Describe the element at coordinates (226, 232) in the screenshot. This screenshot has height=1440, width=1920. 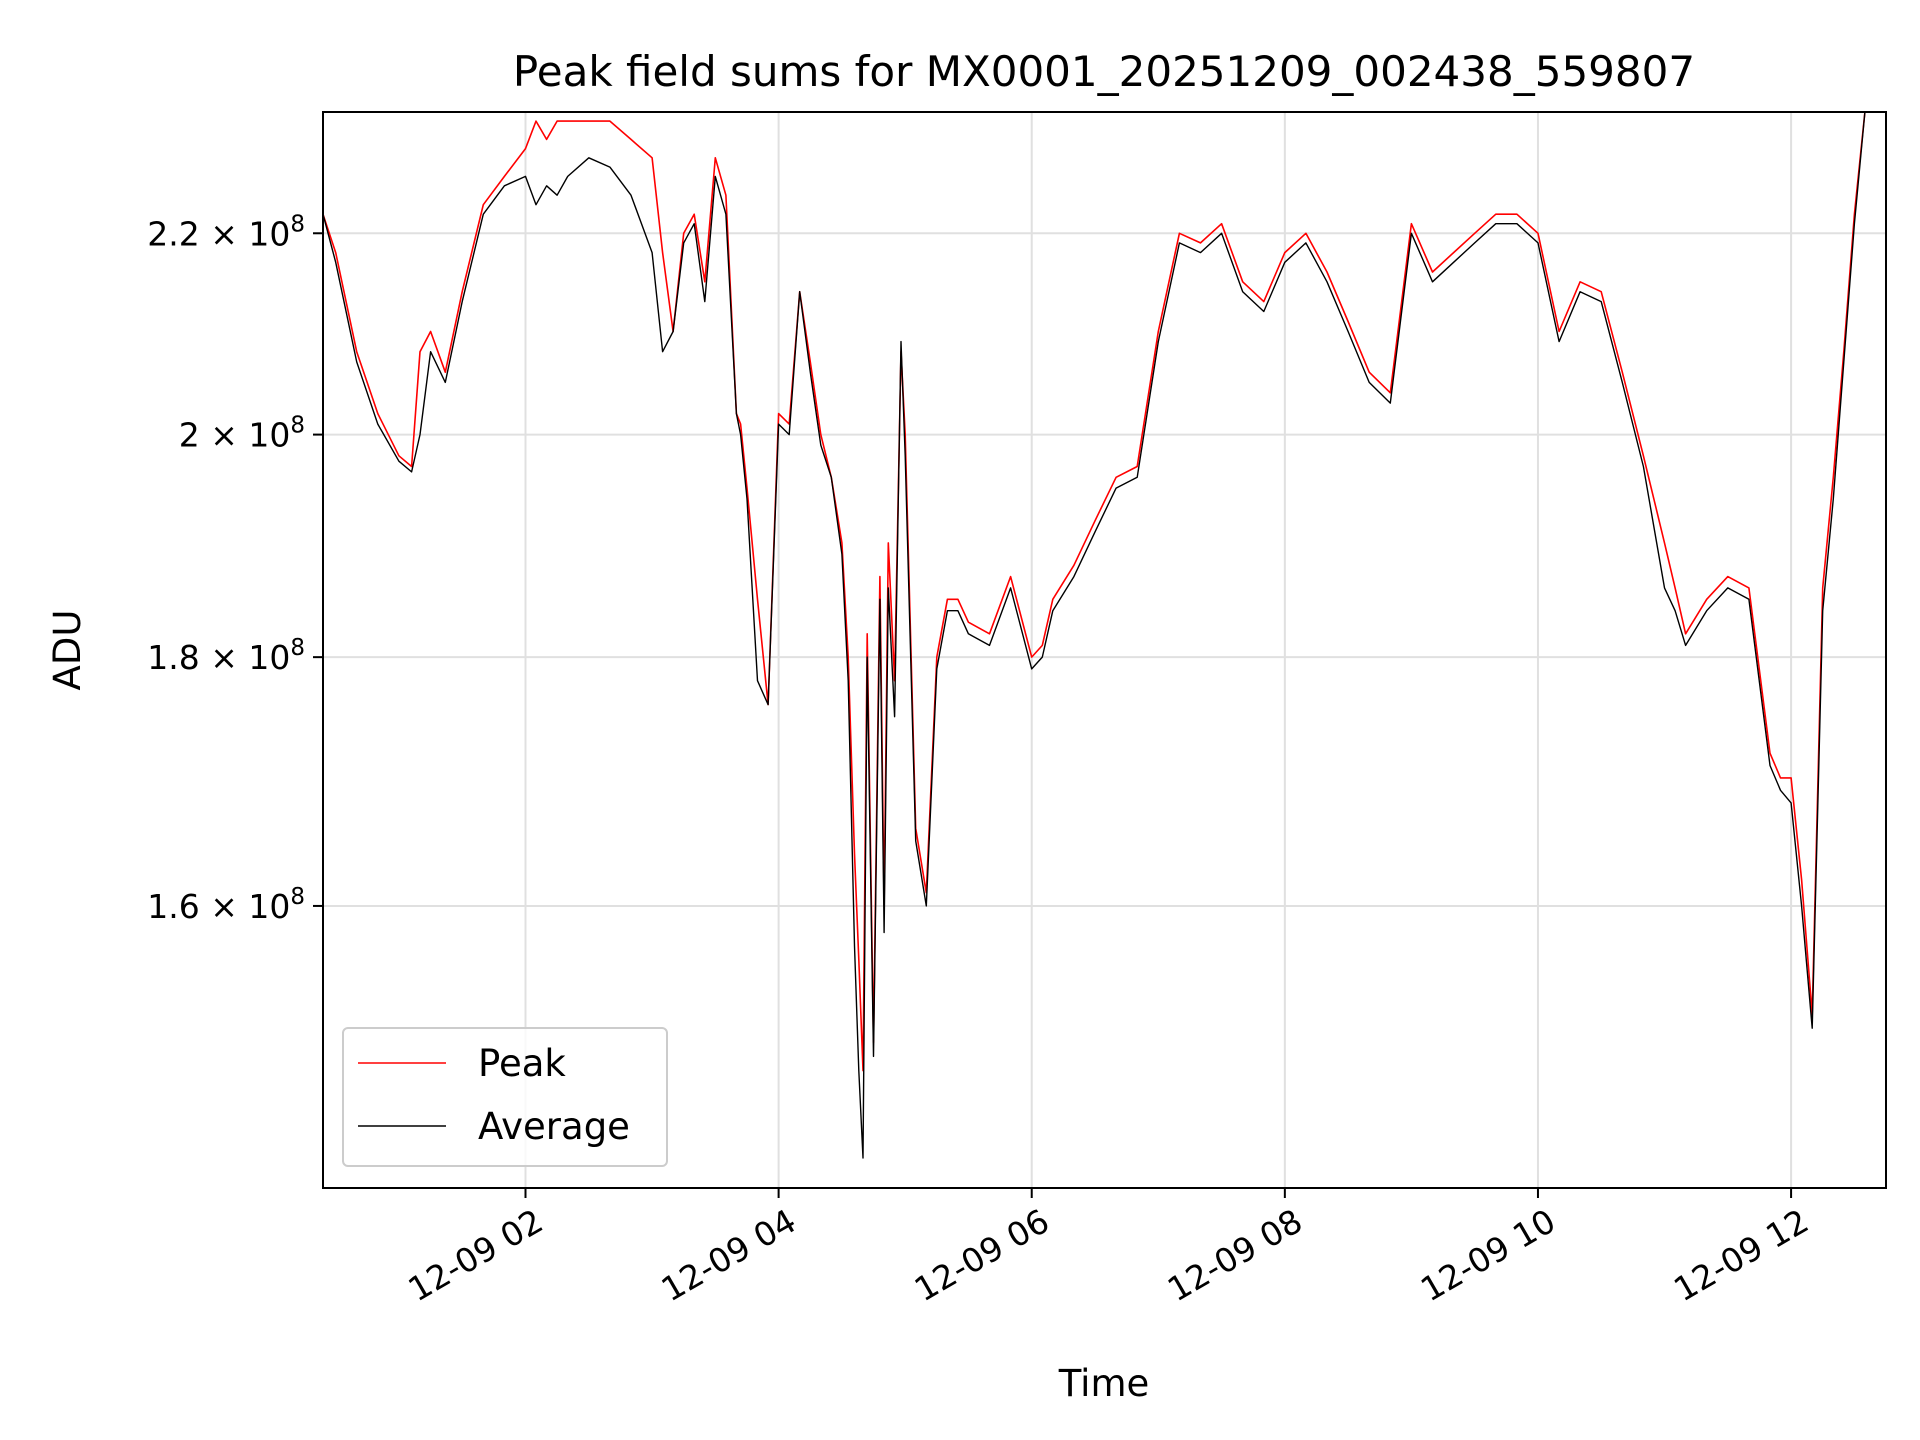
I see `y-tick-label: 2.2 × 108` at that location.